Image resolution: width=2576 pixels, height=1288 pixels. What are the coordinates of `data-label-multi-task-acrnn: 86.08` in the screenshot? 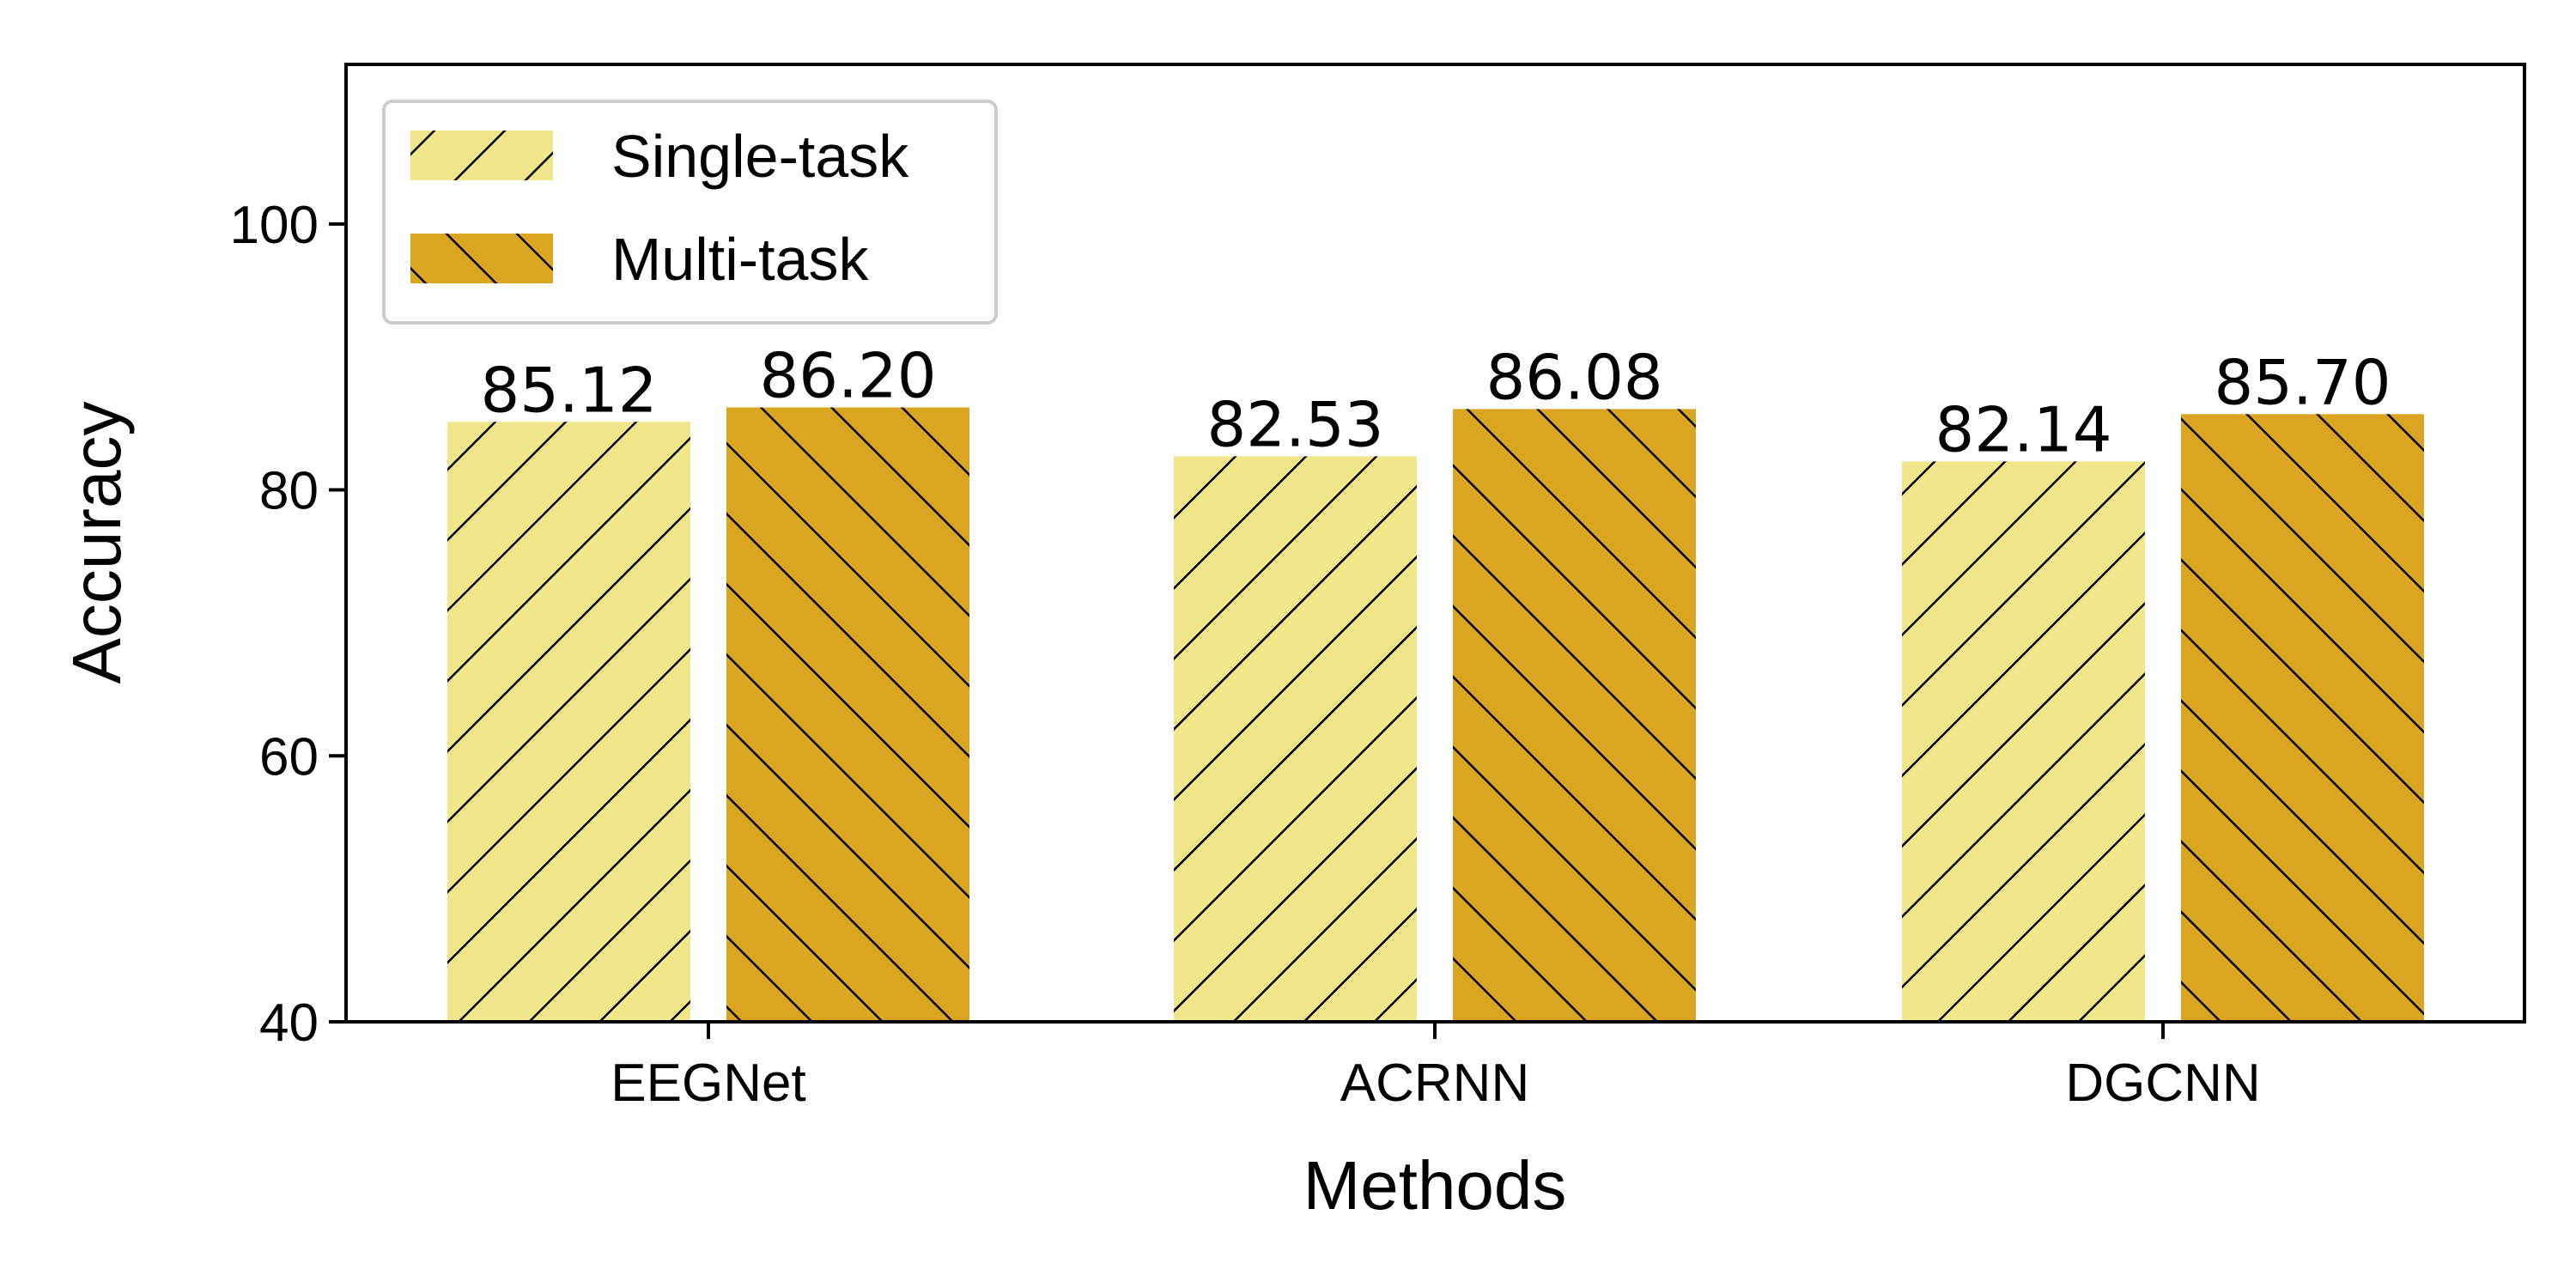 It's located at (1573, 377).